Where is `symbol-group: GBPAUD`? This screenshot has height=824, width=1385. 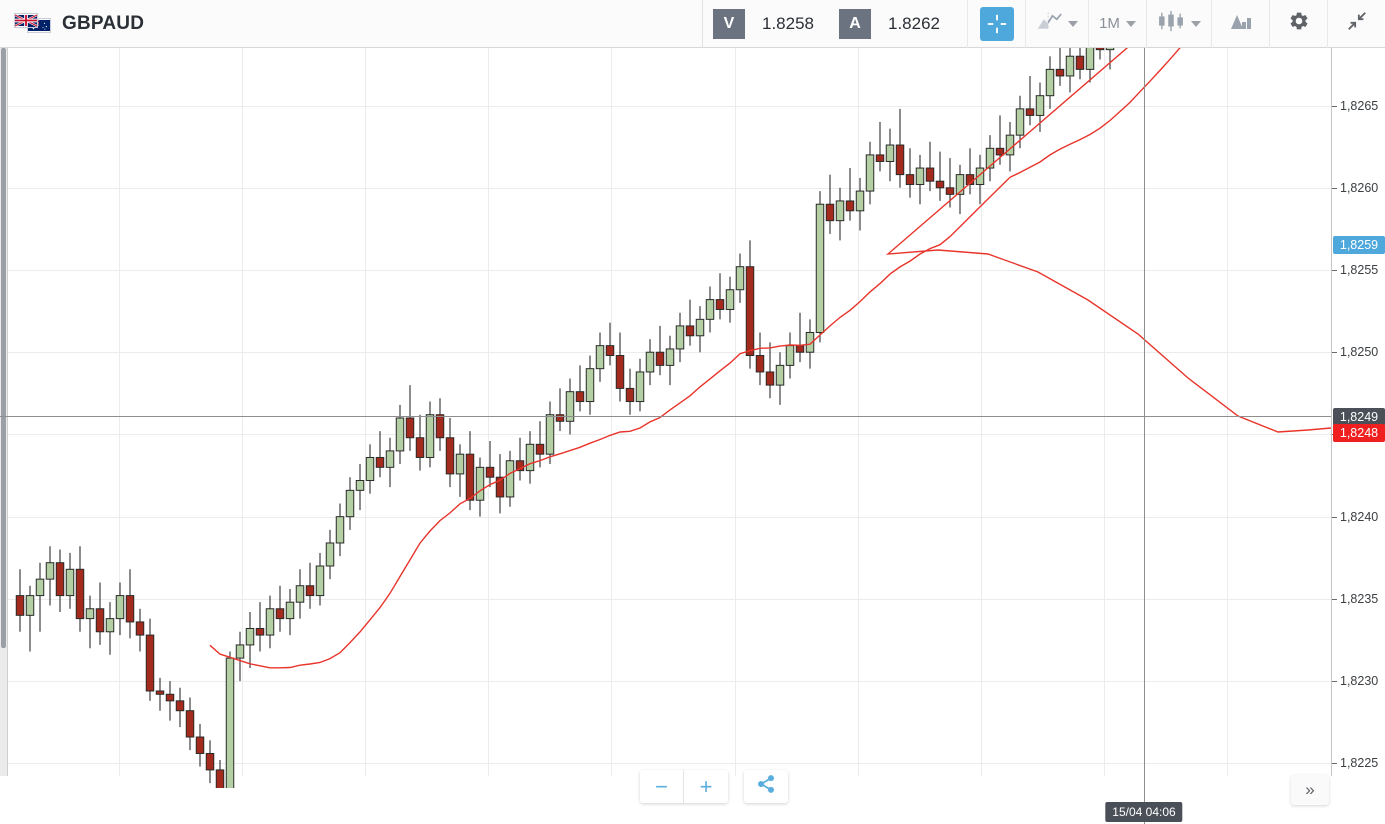
symbol-group: GBPAUD is located at coordinates (72, 24).